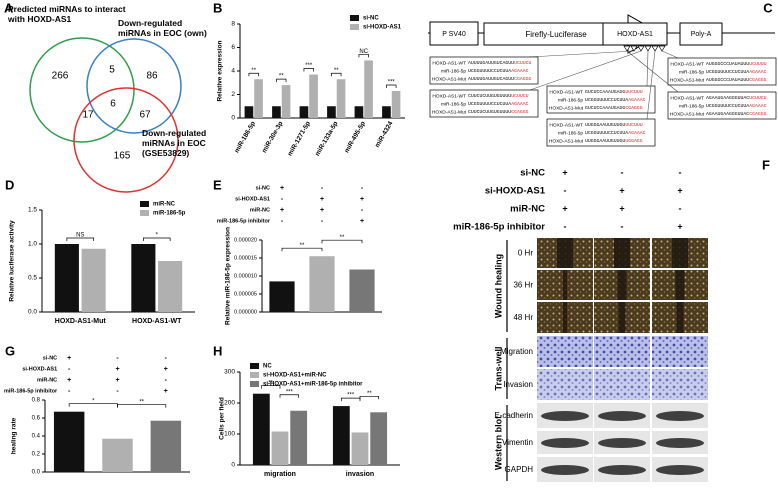 Image resolution: width=778 pixels, height=488 pixels. What do you see at coordinates (60, 76) in the screenshot?
I see `venn-count: 266` at bounding box center [60, 76].